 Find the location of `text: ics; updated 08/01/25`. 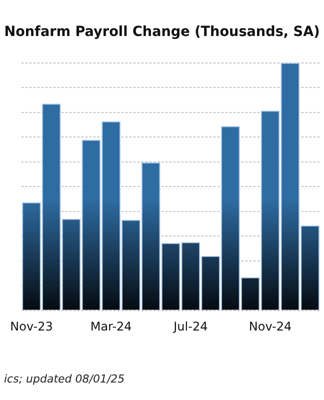

text: ics; updated 08/01/25 is located at coordinates (64, 379).